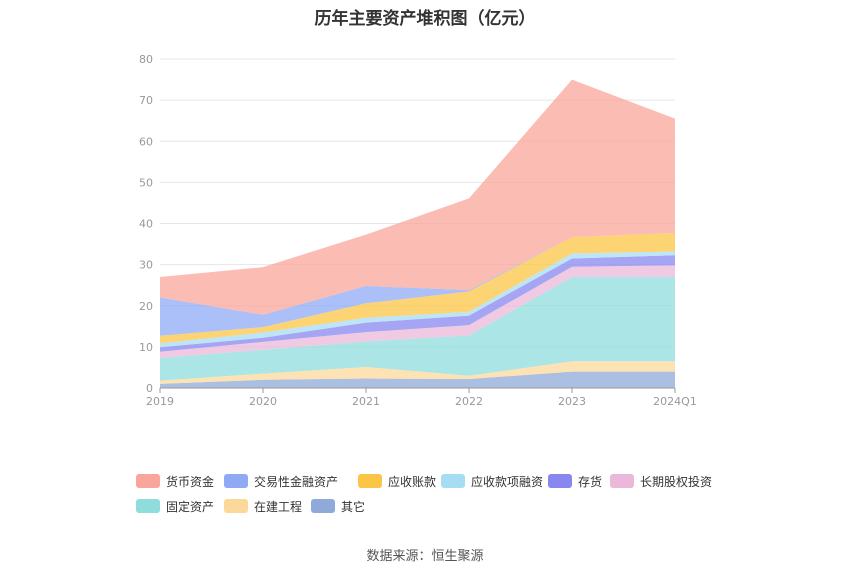  Describe the element at coordinates (149, 388) in the screenshot. I see `y-tick-label: 0` at that location.